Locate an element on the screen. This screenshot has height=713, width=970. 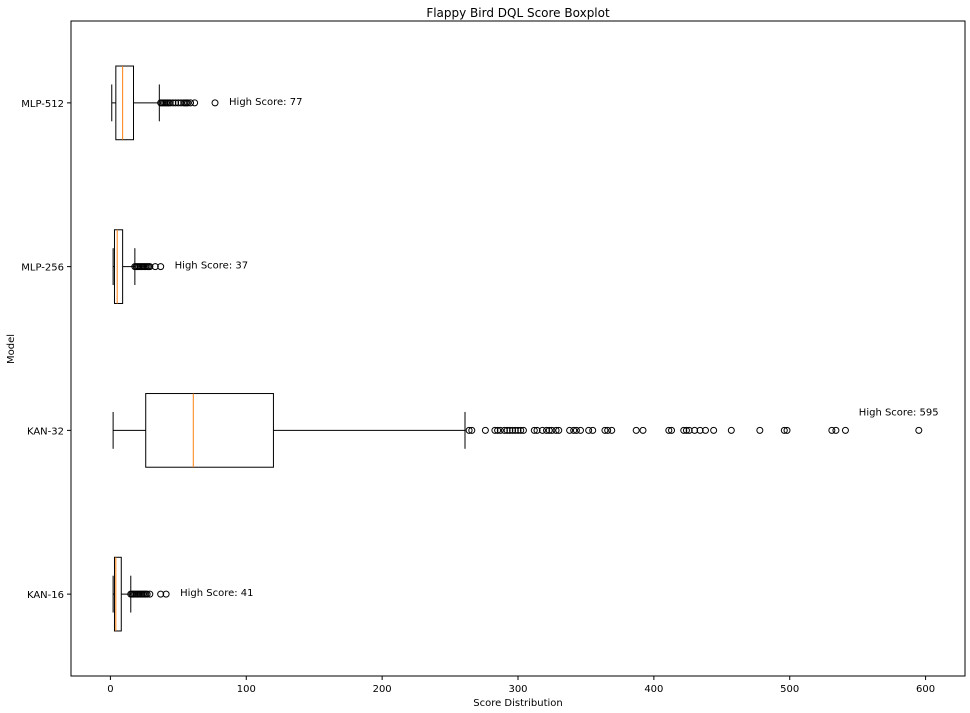
y-axis-label: Model is located at coordinates (11, 349).